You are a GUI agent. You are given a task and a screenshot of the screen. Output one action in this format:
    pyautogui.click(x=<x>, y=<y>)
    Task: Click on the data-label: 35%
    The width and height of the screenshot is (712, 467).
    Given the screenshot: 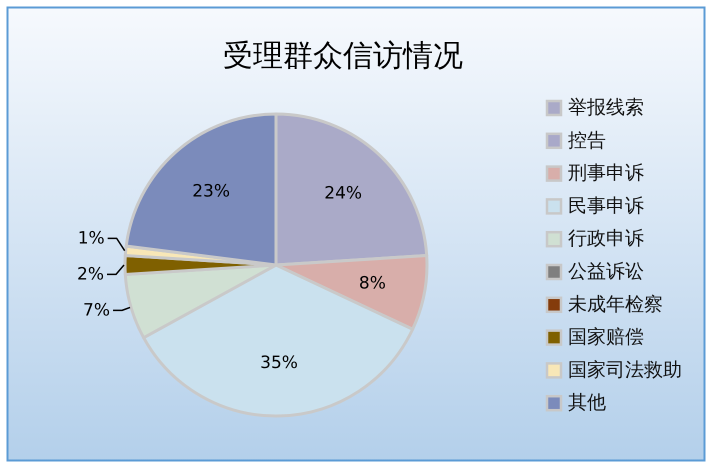 What is the action you would take?
    pyautogui.click(x=279, y=363)
    